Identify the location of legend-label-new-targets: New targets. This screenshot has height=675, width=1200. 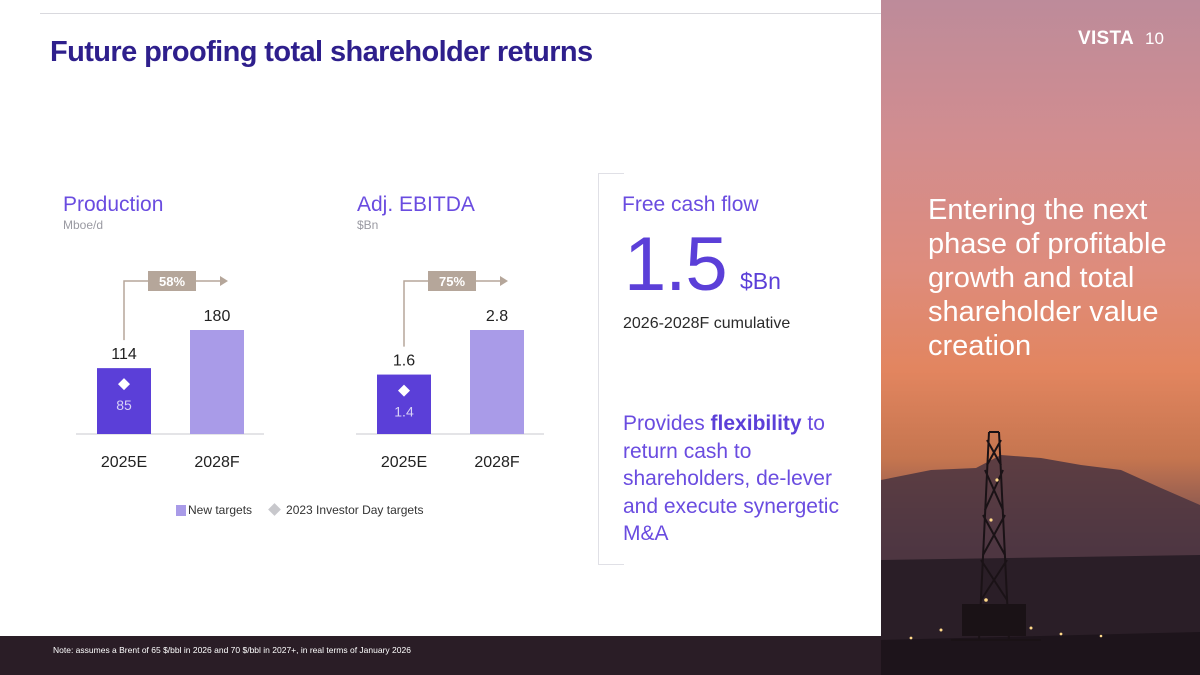
(220, 510).